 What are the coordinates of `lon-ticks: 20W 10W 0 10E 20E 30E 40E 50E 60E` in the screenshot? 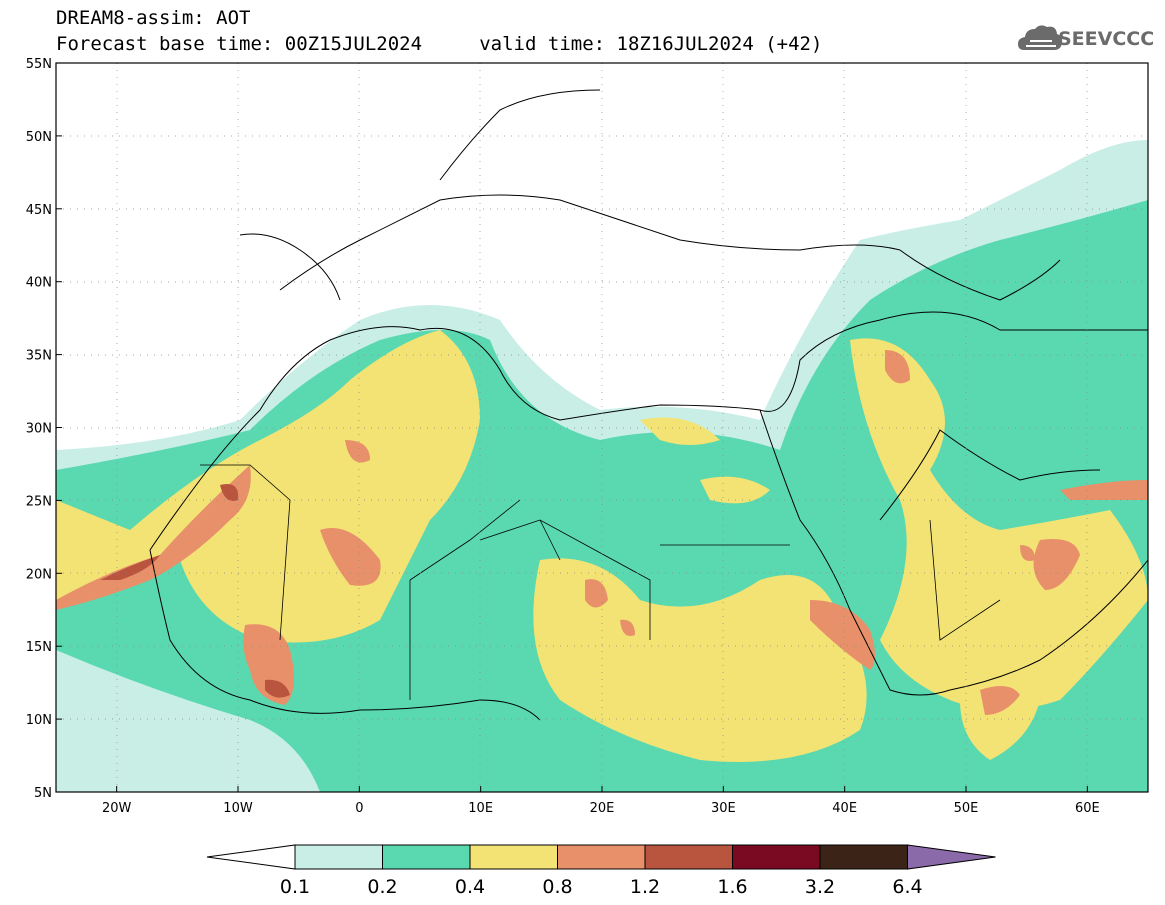 It's located at (601, 801).